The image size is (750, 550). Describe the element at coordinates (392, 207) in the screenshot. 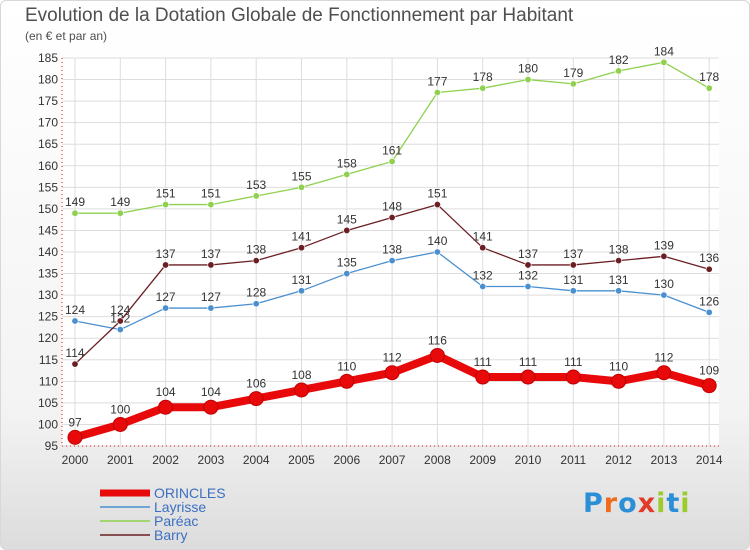

I see `data-label-barry: 148` at that location.